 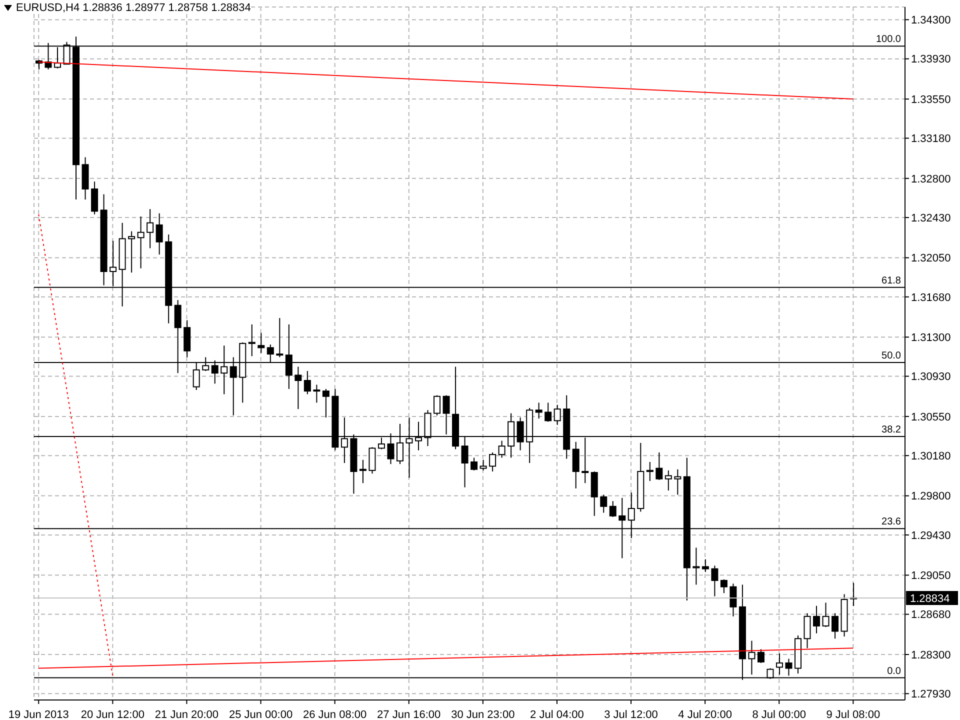 I want to click on x-tick-label: 2 Jul 04:00, so click(x=557, y=714).